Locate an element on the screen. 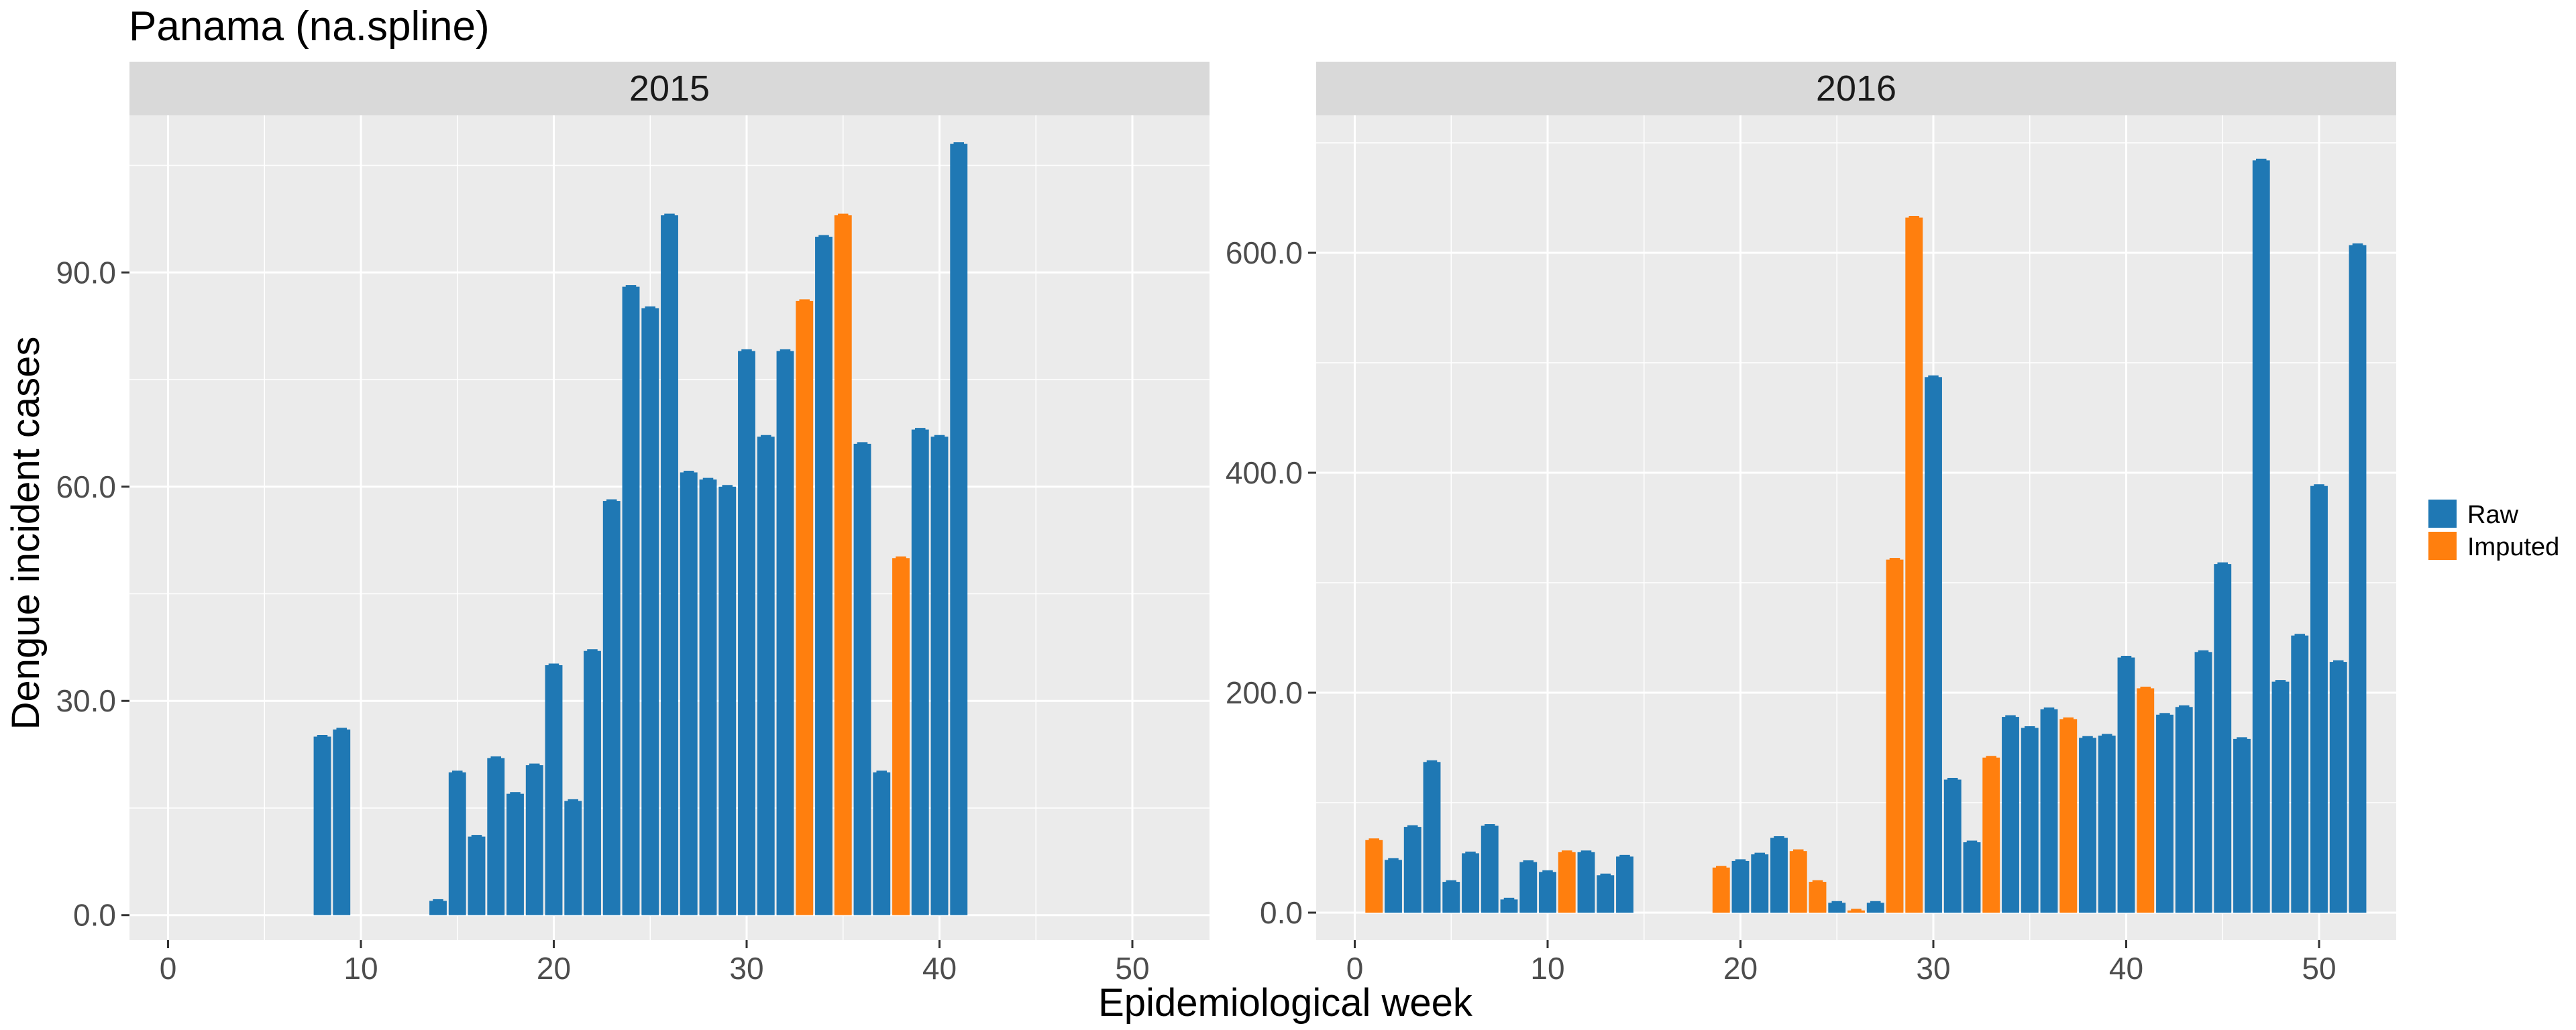 The image size is (2576, 1030). x-tick-label: 30 is located at coordinates (746, 968).